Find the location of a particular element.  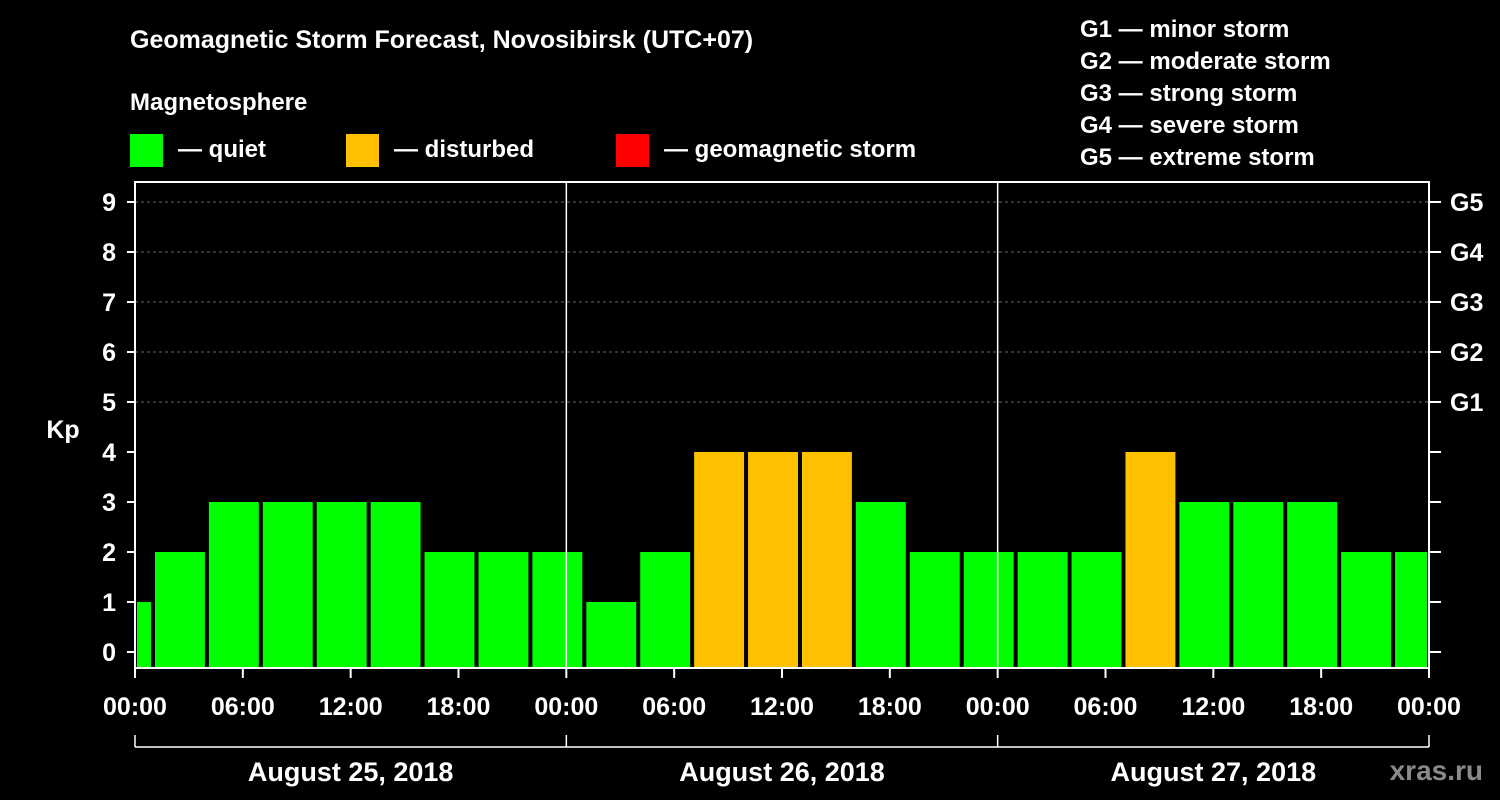

chart-subtitle: Magnetosphere is located at coordinates (218, 102).